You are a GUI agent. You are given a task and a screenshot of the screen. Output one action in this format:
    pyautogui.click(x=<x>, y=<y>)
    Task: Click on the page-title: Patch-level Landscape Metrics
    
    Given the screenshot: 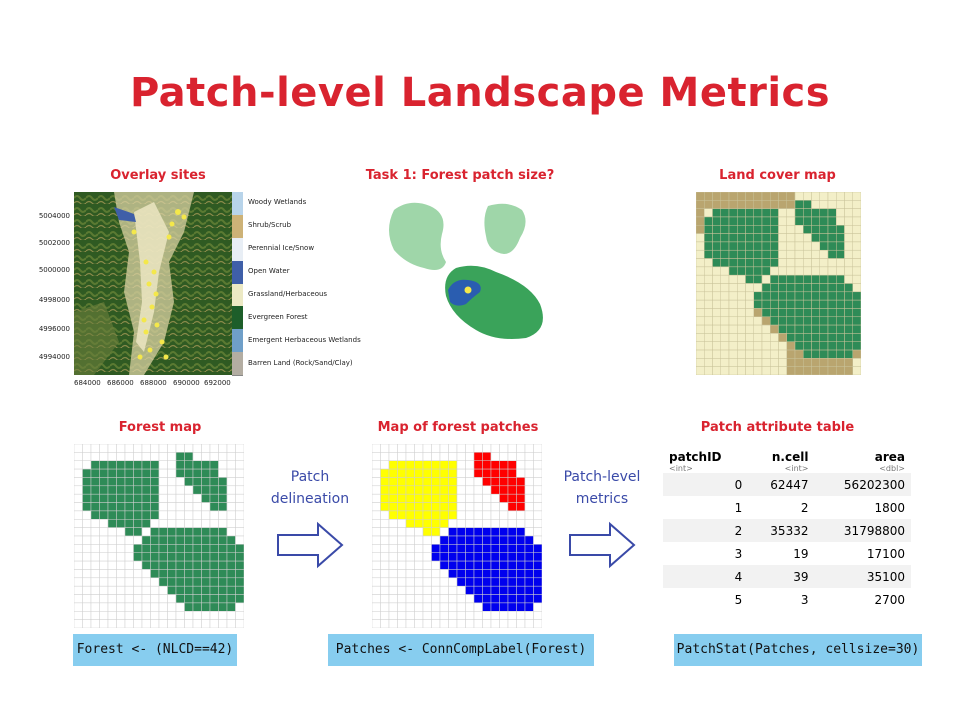 What is the action you would take?
    pyautogui.click(x=480, y=93)
    